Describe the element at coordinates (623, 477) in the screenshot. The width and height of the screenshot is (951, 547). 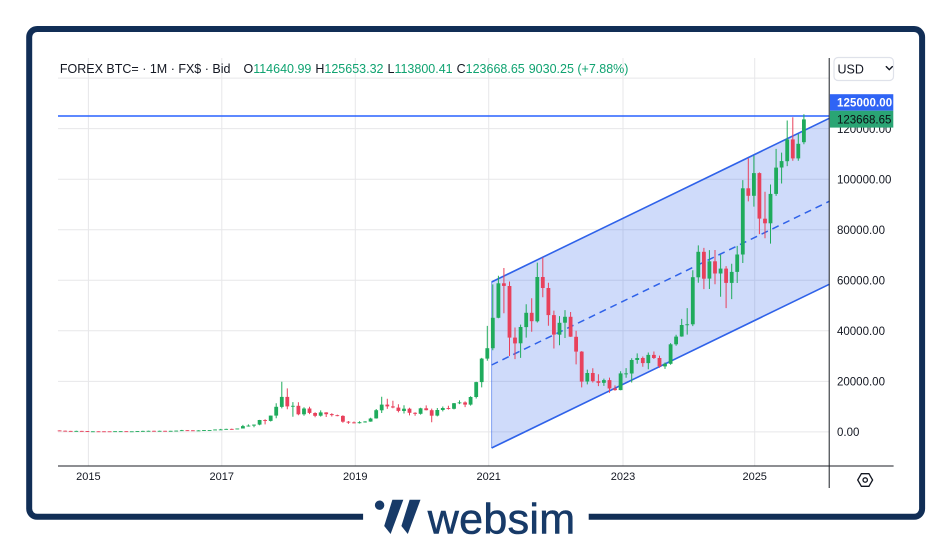
I see `svg-text: 2023` at that location.